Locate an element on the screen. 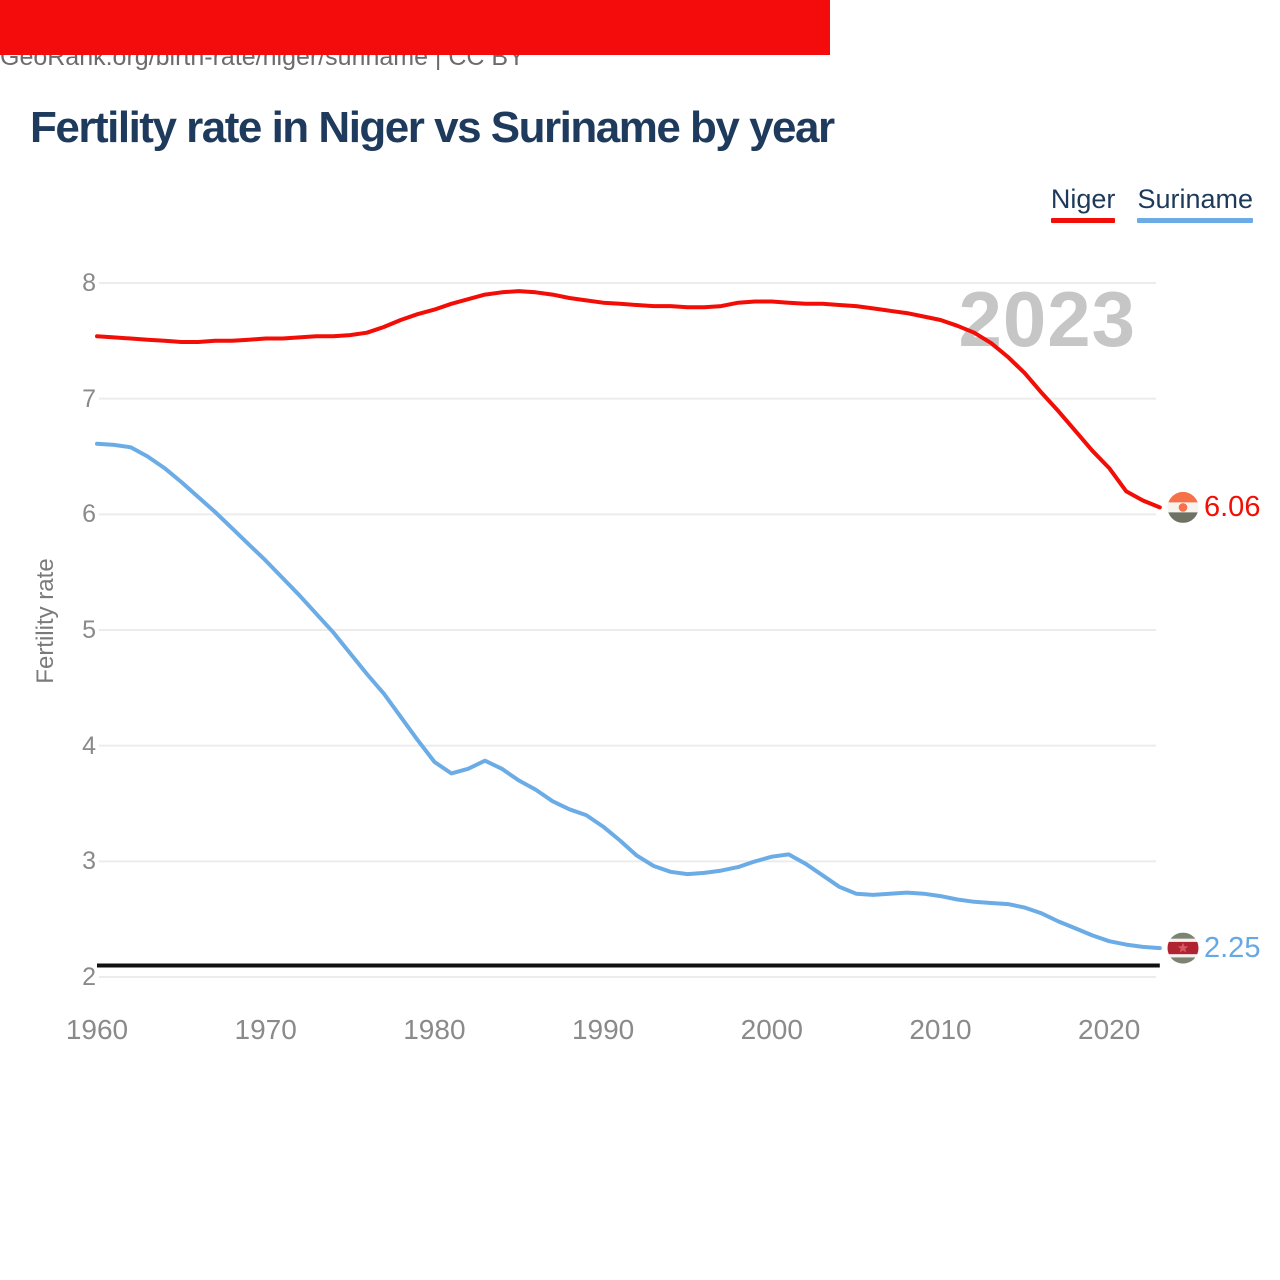  top-accent-bar is located at coordinates (415, 27).